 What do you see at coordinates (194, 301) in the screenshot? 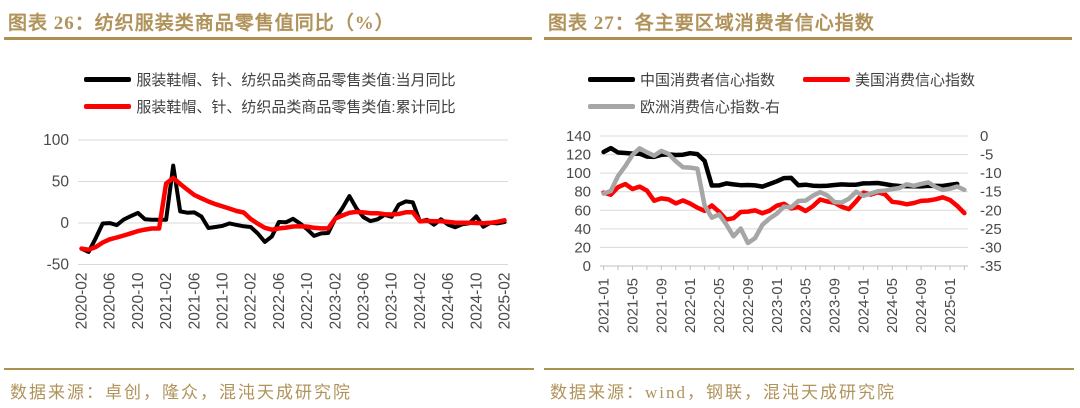
I see `svg-text: 2021-06` at bounding box center [194, 301].